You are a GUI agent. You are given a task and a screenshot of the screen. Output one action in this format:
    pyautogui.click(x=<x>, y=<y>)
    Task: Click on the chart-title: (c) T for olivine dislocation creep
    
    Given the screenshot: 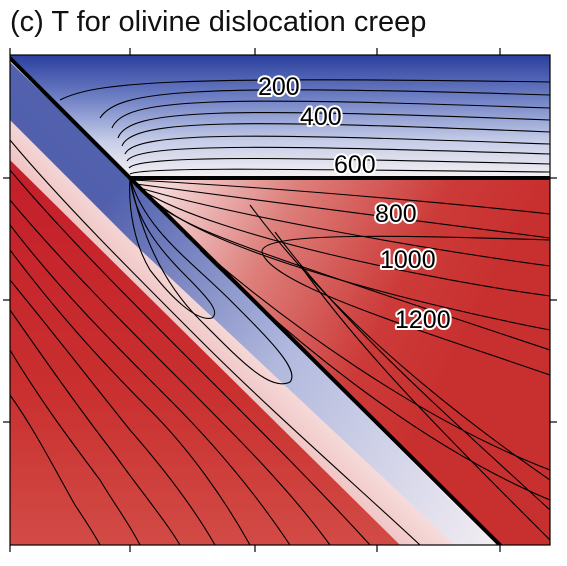 What is the action you would take?
    pyautogui.click(x=218, y=22)
    